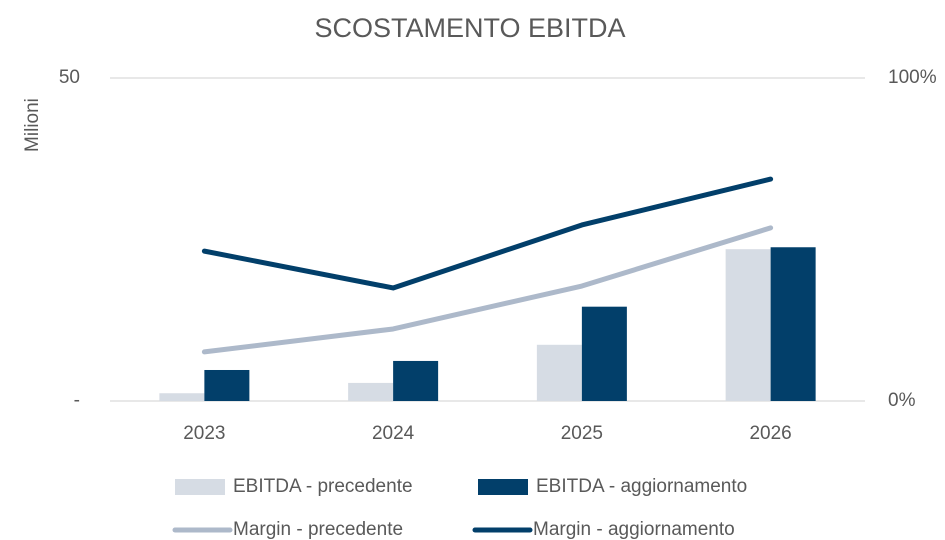 This screenshot has width=945, height=540. I want to click on y-tick-label: -, so click(77, 400).